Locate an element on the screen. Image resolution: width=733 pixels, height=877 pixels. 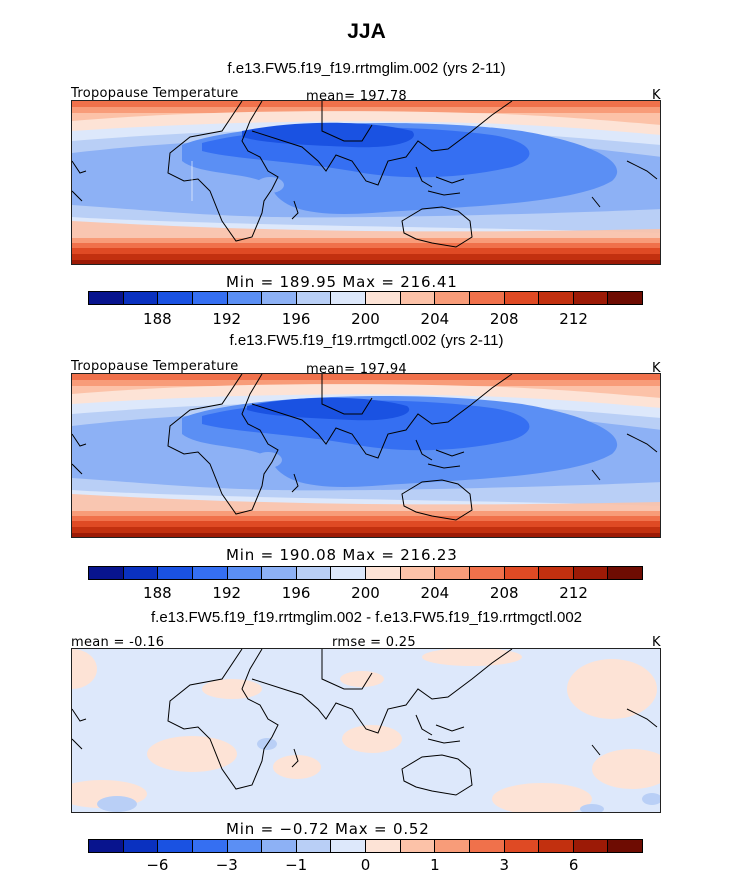
panel-3-min-max: Min = −0.72 Max = 0.52 is located at coordinates (328, 829).